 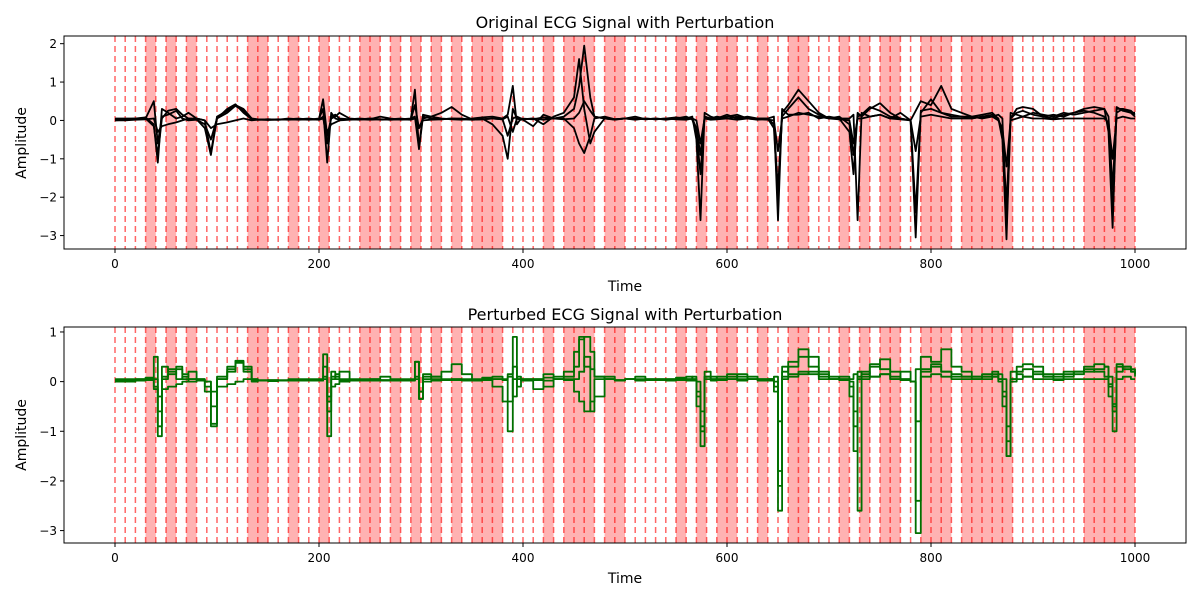 What do you see at coordinates (1135, 264) in the screenshot?
I see `original-x-tick-label: 1000` at bounding box center [1135, 264].